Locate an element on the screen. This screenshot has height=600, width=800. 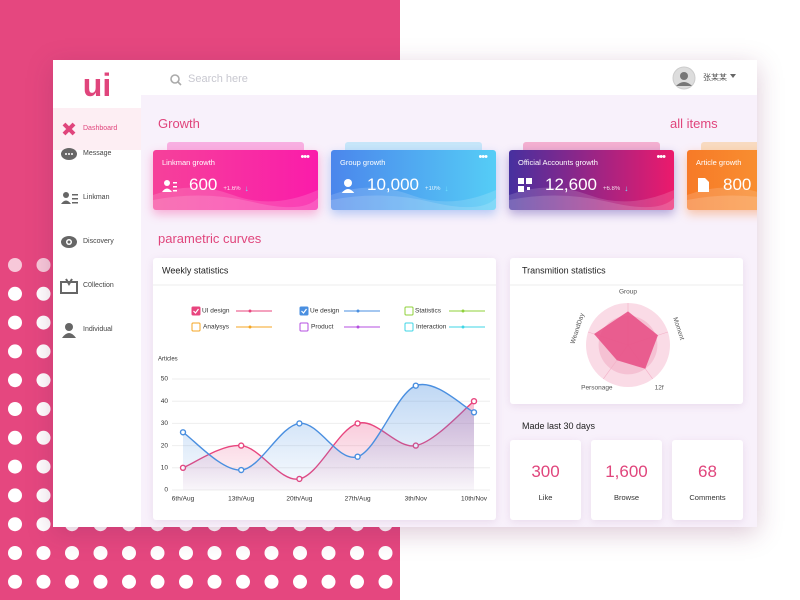
card-menu: ••• is located at coordinates (483, 157).